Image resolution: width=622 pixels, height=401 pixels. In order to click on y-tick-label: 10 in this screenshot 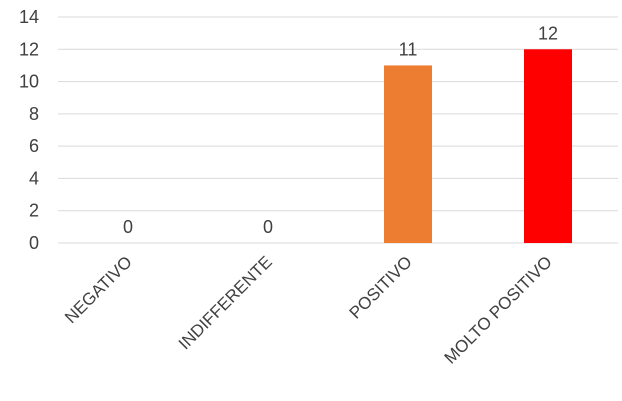, I will do `click(29, 82)`.